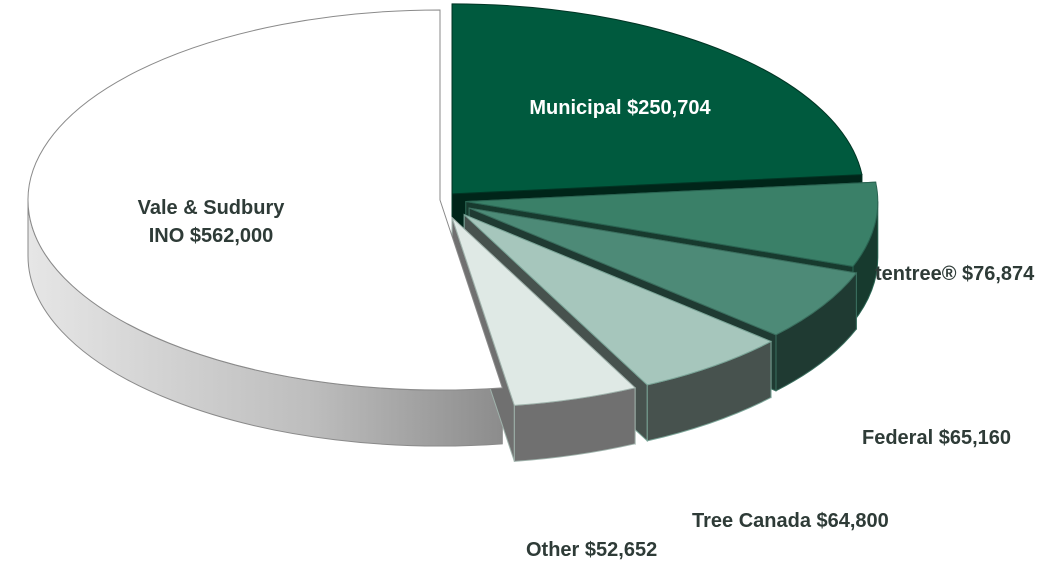  Describe the element at coordinates (620, 108) in the screenshot. I see `data-label-municipal: Municipal $250,704` at that location.